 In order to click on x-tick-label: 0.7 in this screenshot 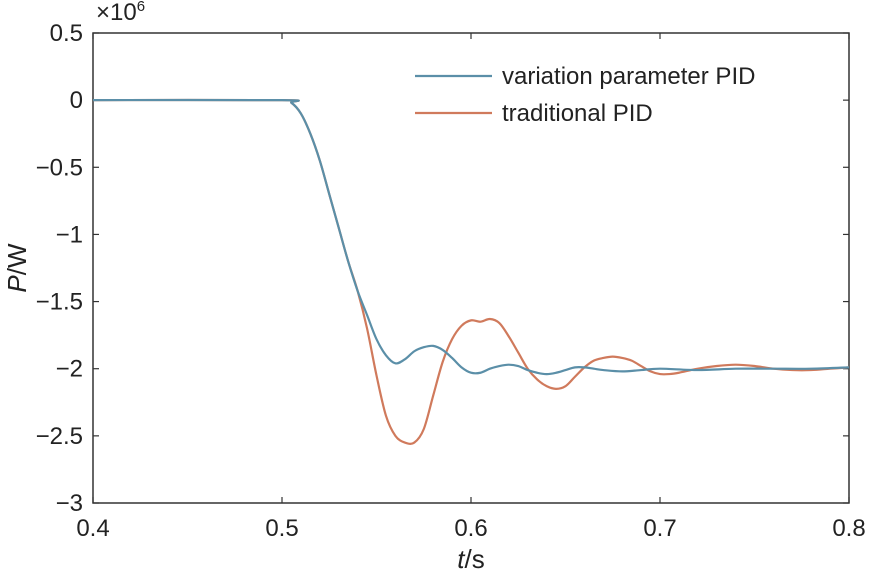, I will do `click(659, 528)`.